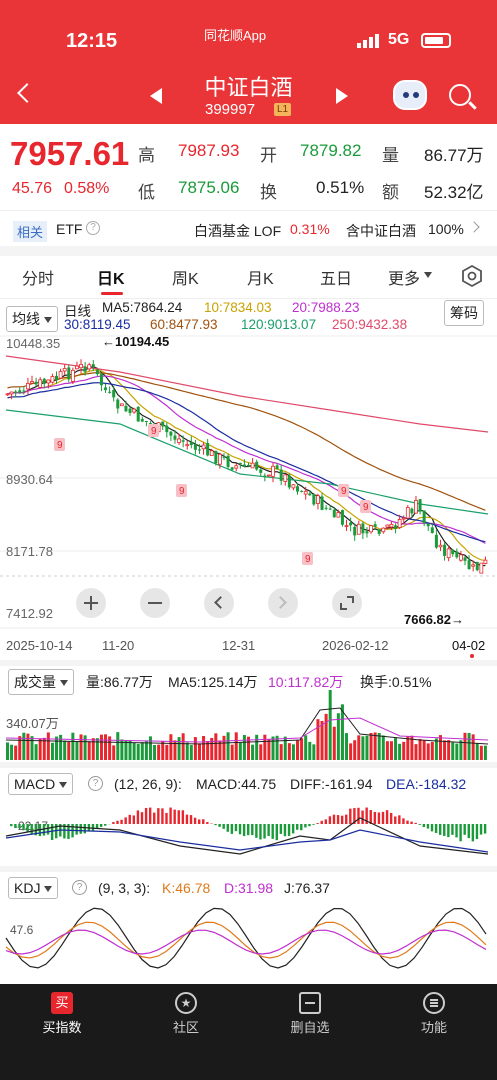 This screenshot has height=1080, width=497. Describe the element at coordinates (156, 96) in the screenshot. I see `prev-stock-icon` at that location.